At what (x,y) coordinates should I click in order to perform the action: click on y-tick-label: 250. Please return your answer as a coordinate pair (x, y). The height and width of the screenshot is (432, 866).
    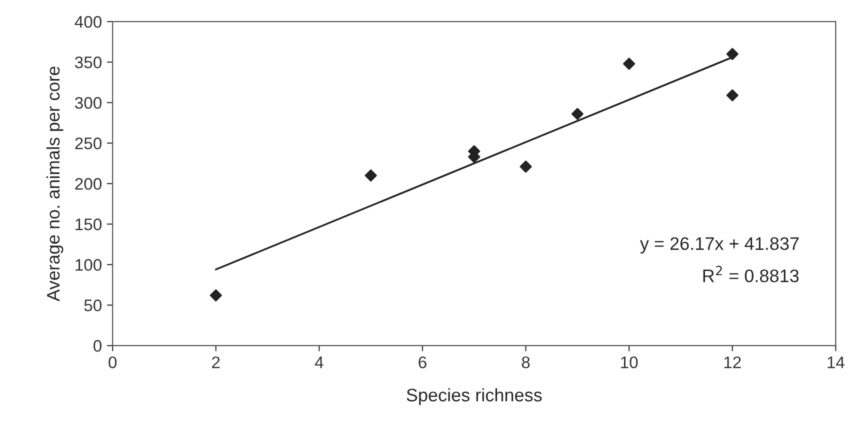
    Looking at the image, I should click on (88, 144).